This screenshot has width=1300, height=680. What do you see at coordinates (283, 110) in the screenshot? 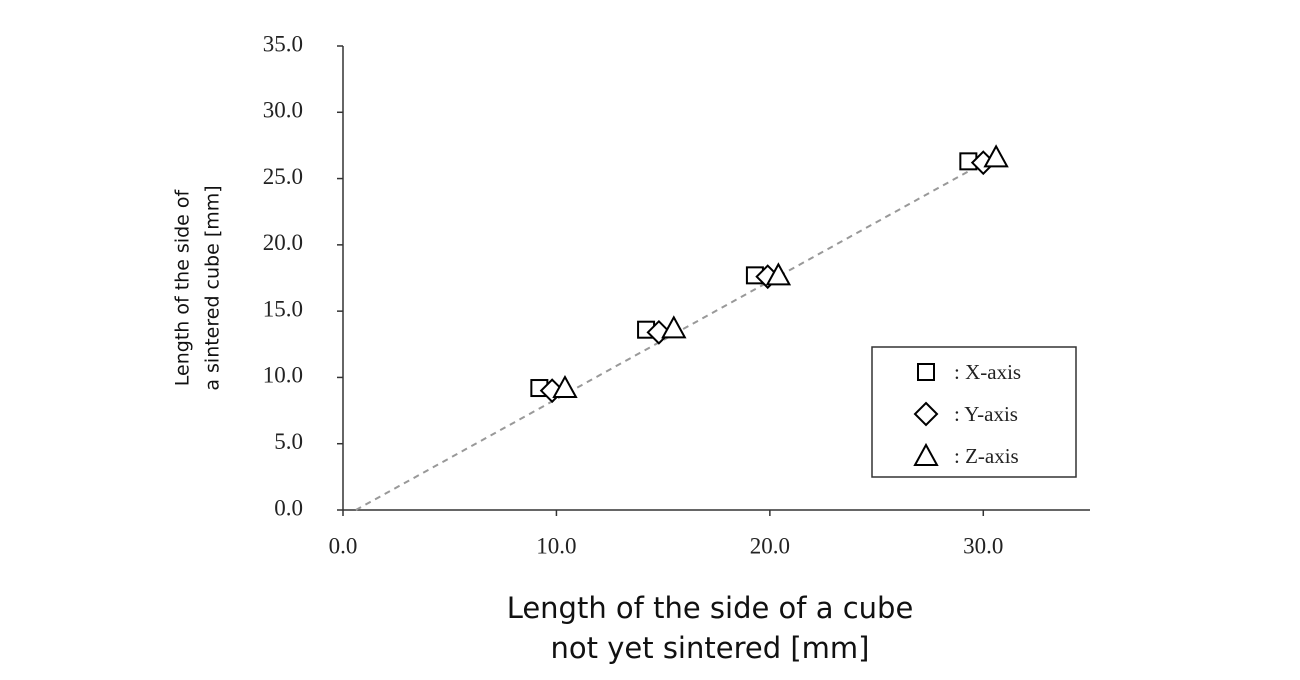
I see `y-tick-label: 30.0` at bounding box center [283, 110].